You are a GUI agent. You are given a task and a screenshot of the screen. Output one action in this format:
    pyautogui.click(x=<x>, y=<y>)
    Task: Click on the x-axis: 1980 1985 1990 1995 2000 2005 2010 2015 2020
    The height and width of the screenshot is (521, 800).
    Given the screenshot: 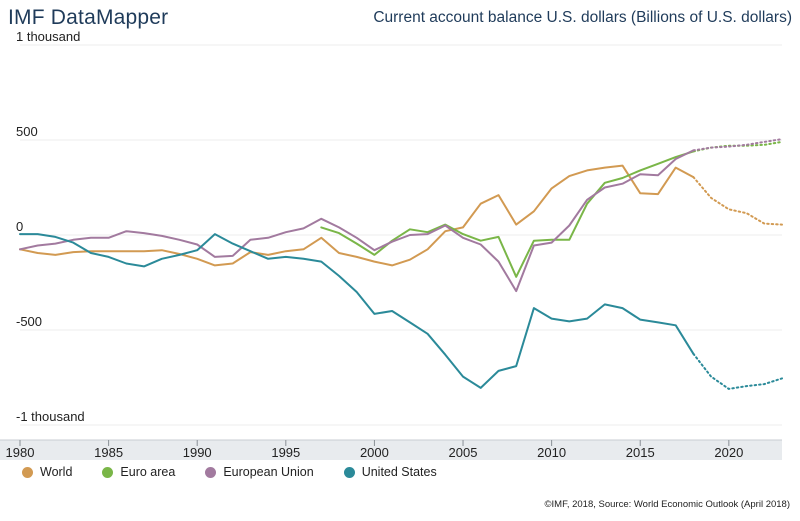 What is the action you would take?
    pyautogui.click(x=391, y=449)
    